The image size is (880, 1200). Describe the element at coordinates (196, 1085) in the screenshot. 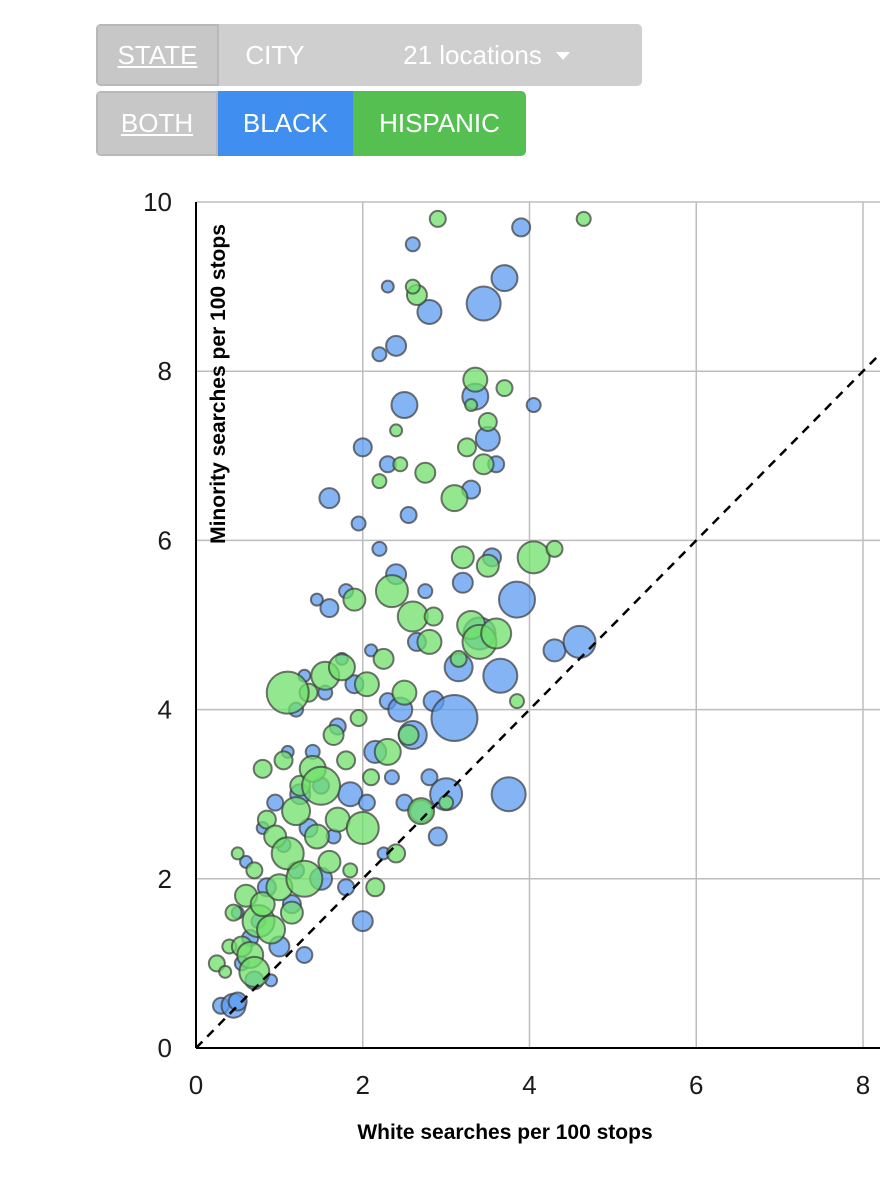

I see `x-tick-label: 0` at that location.